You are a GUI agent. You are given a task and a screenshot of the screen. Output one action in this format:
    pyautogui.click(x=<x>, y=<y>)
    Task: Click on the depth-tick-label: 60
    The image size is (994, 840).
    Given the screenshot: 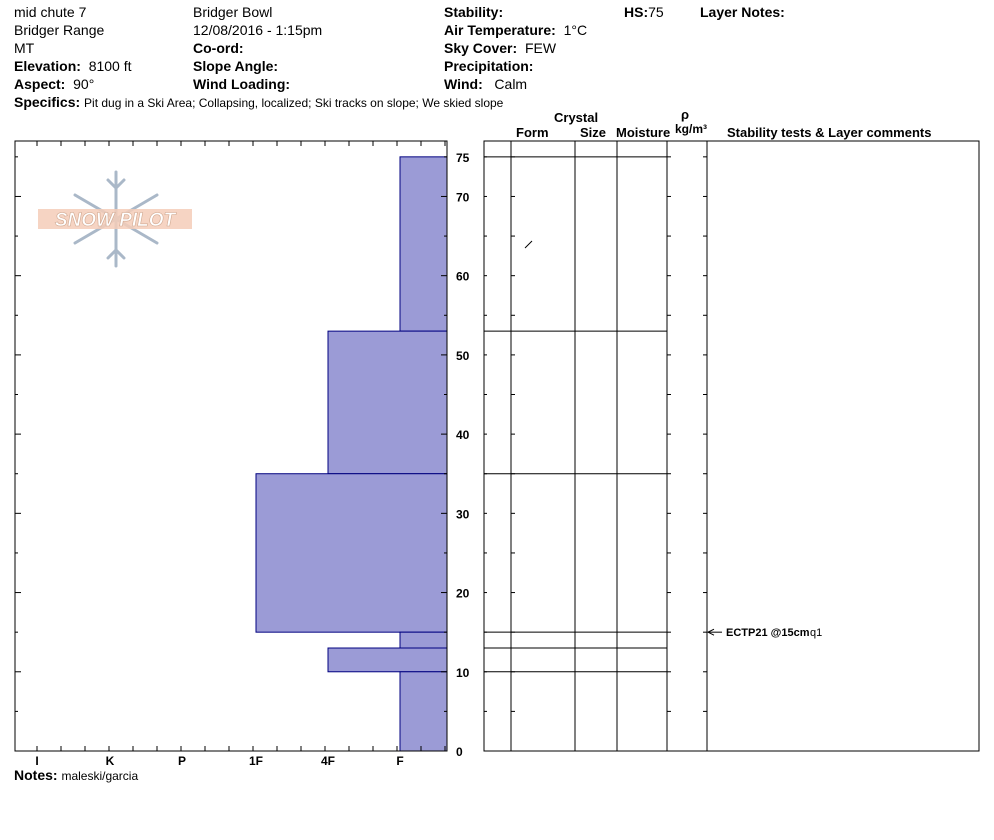 What is the action you would take?
    pyautogui.click(x=463, y=277)
    